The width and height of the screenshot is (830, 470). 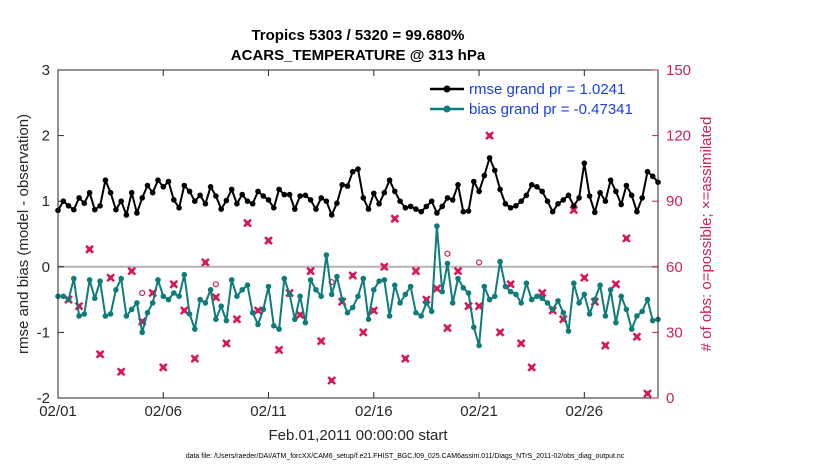 What do you see at coordinates (46, 267) in the screenshot?
I see `y-tick-label: 0` at bounding box center [46, 267].